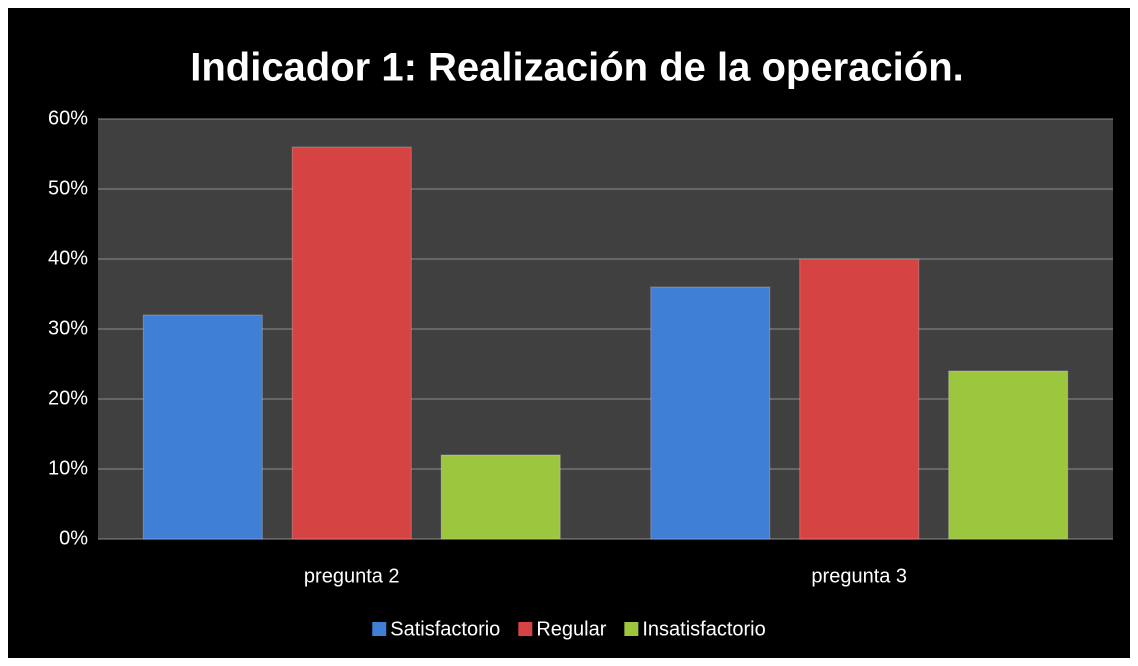 The image size is (1138, 666). I want to click on y-tick-label: 50%, so click(68, 188).